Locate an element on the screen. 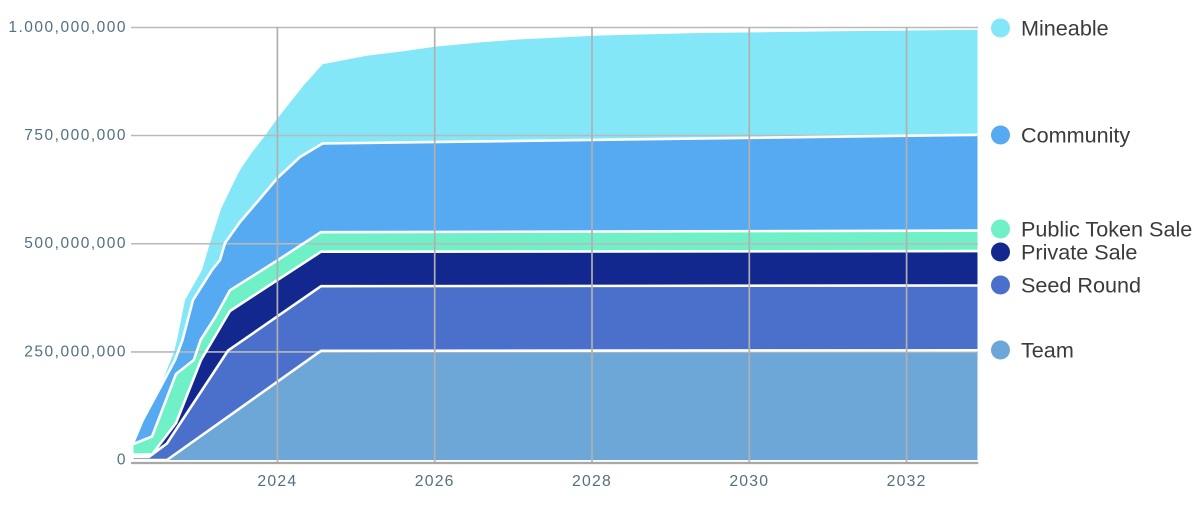 The height and width of the screenshot is (517, 1200). svg-text: Community is located at coordinates (1075, 135).